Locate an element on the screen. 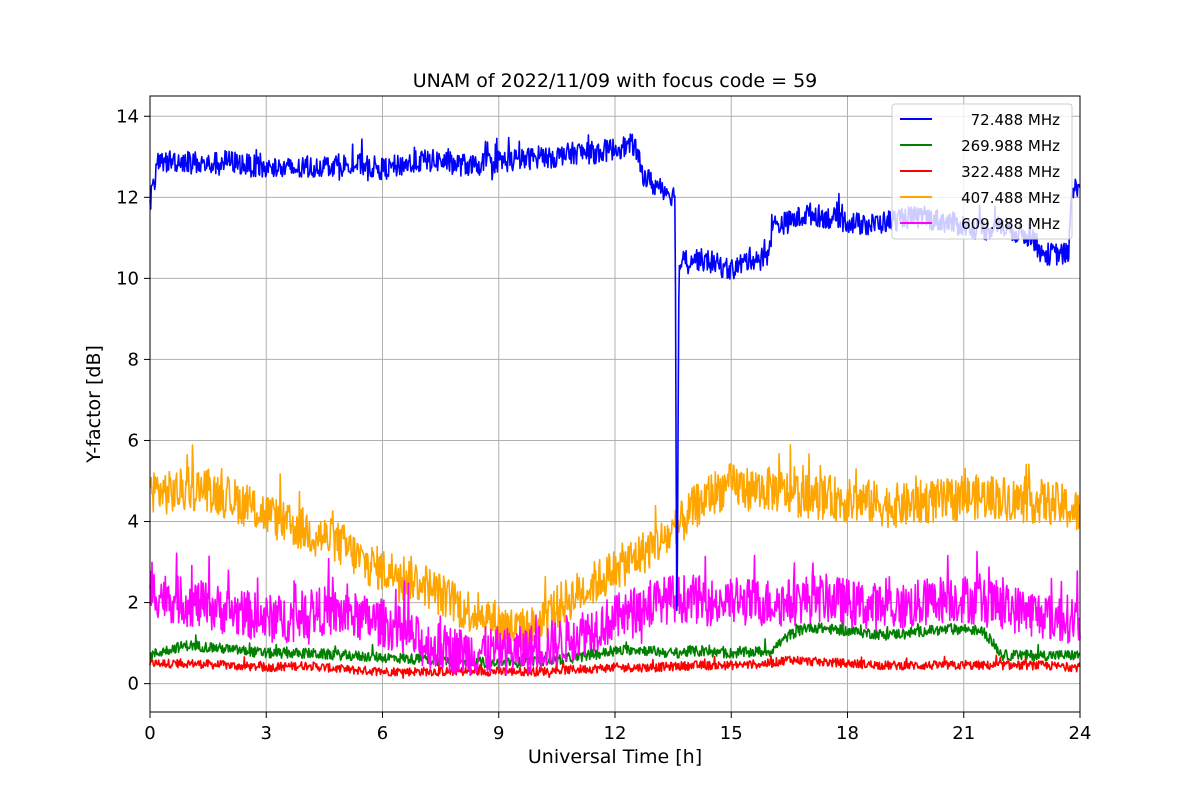 The width and height of the screenshot is (1200, 800). legend-label-269-988: 269.988 MHz is located at coordinates (1010, 146).